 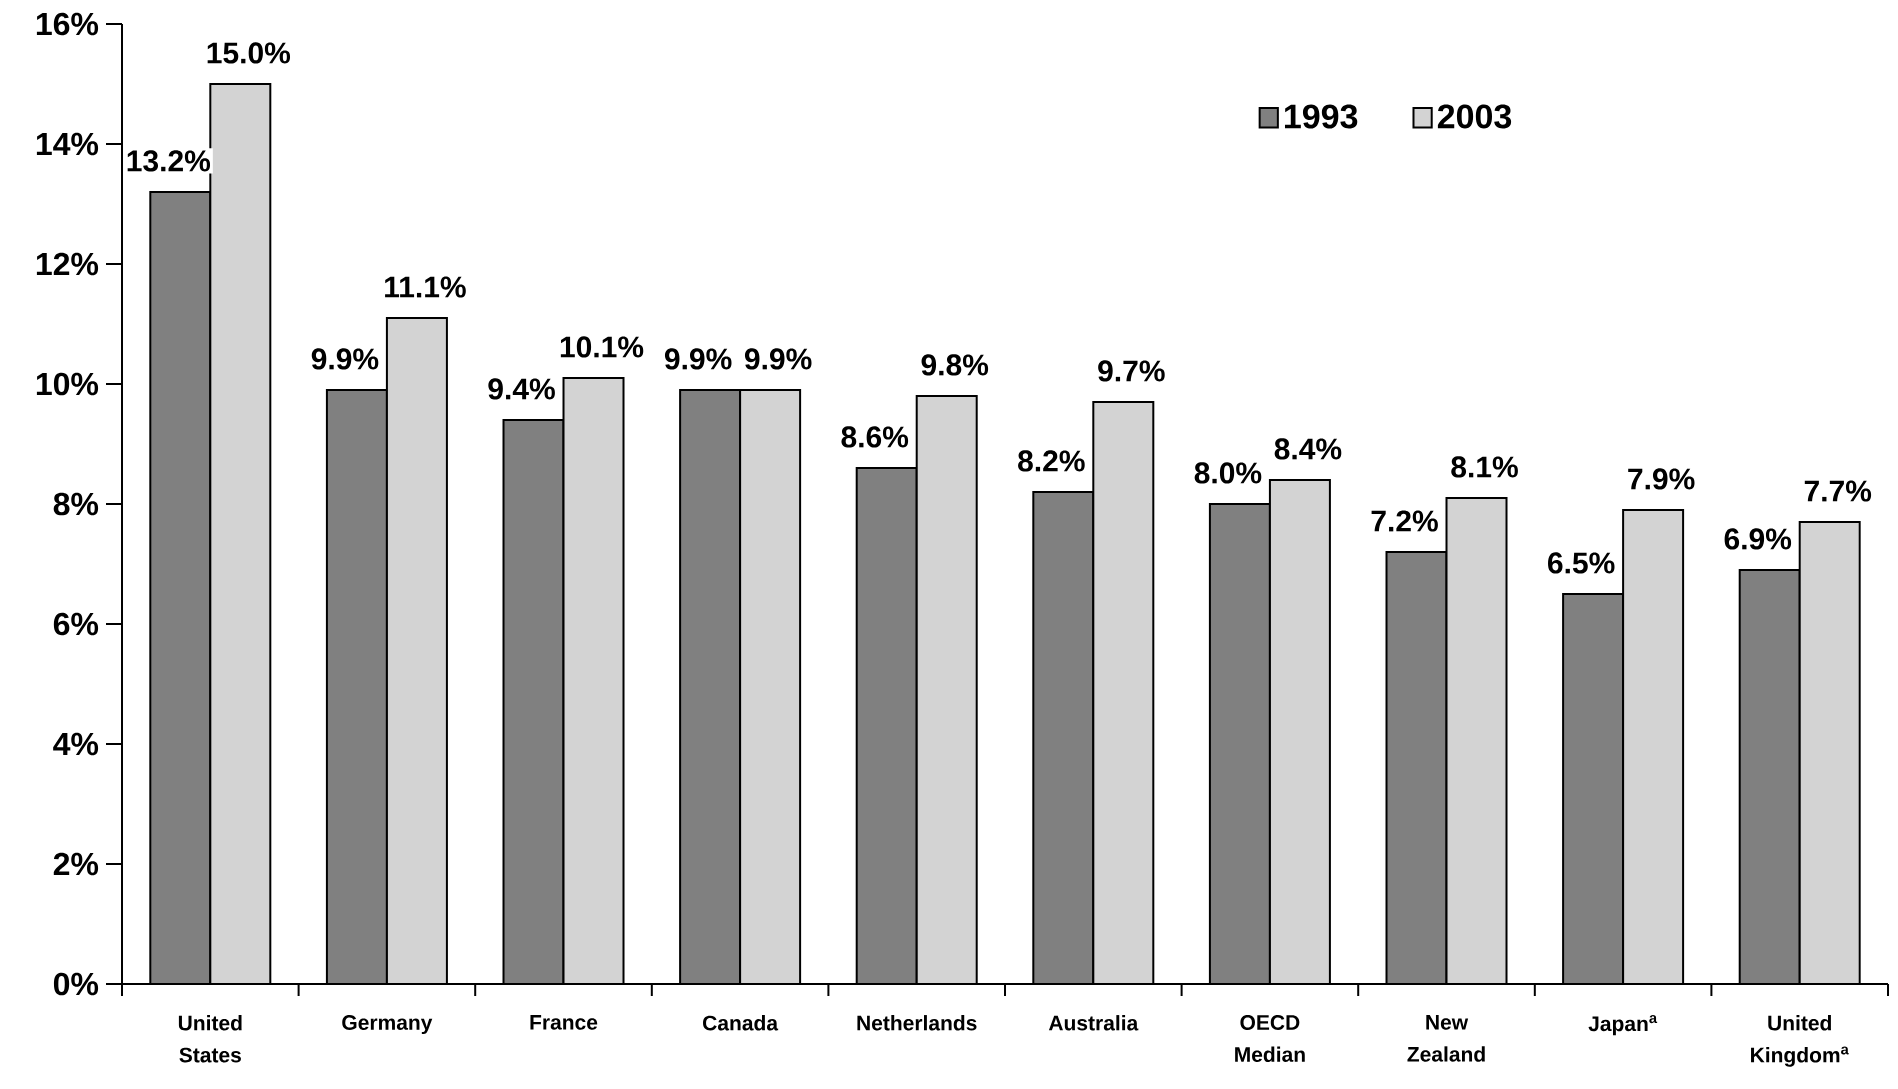 What do you see at coordinates (210, 1039) in the screenshot?
I see `x-tick-label: United States` at bounding box center [210, 1039].